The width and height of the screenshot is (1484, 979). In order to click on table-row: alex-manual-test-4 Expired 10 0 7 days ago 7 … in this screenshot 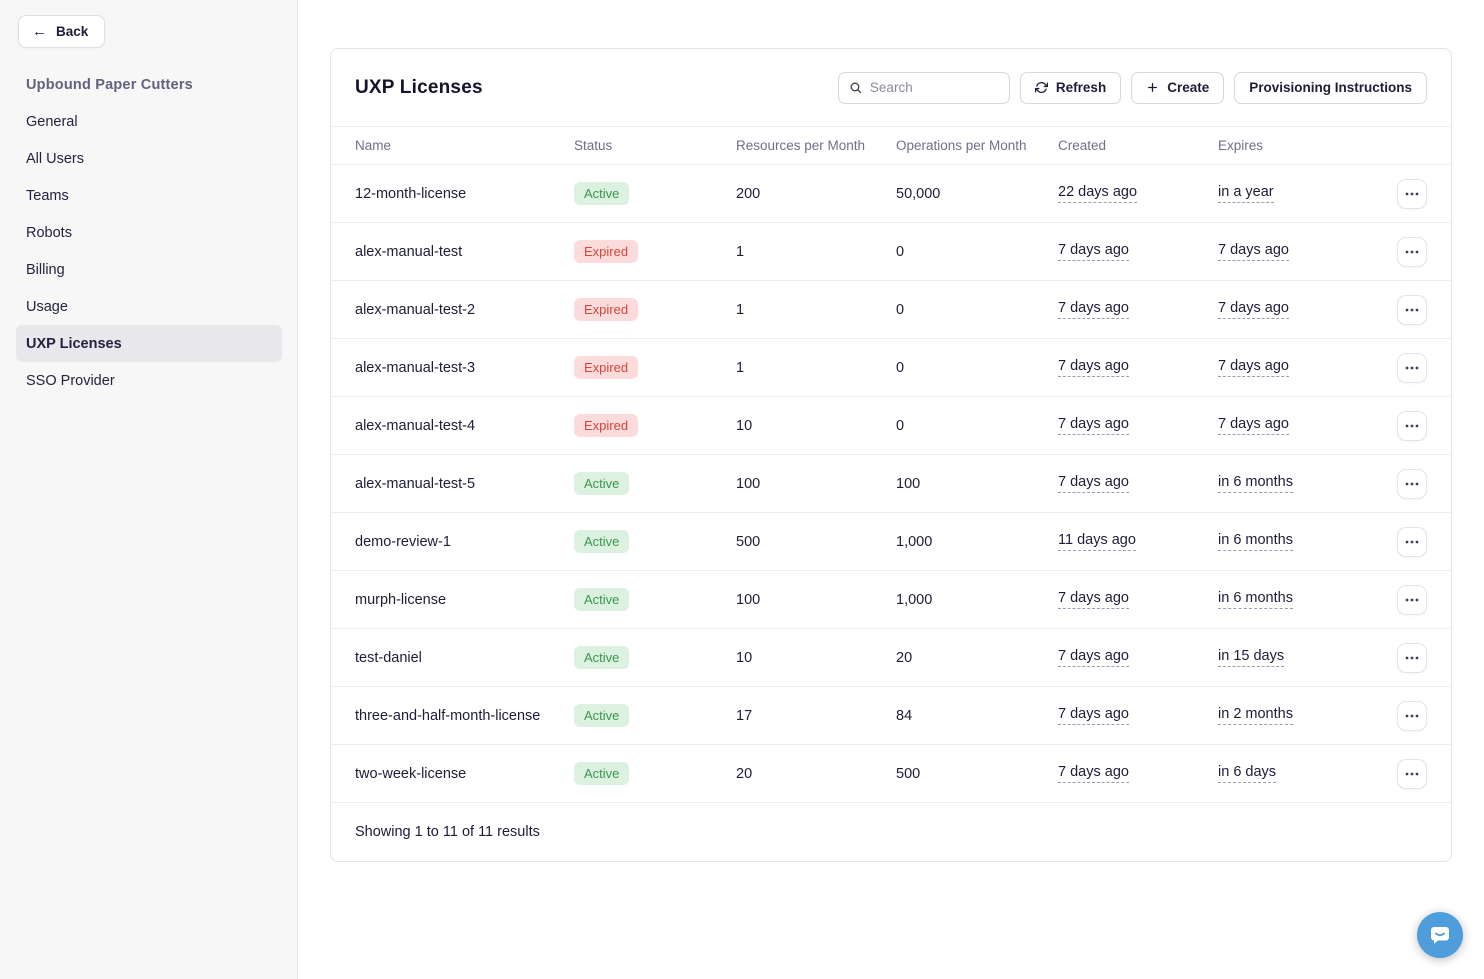, I will do `click(891, 426)`.